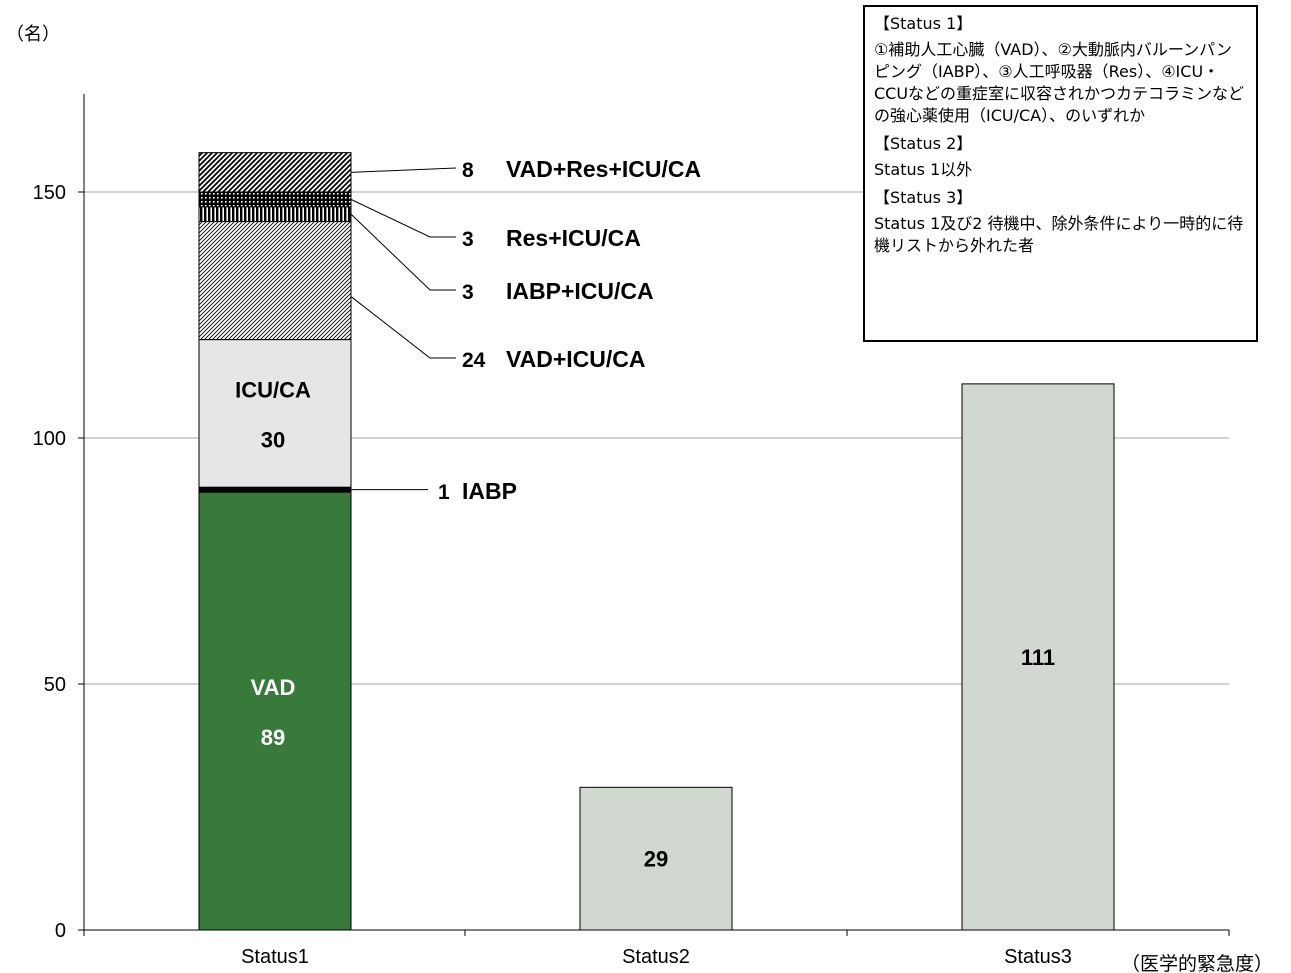 The height and width of the screenshot is (973, 1291). I want to click on callout-name-vad-icu-ca: VAD+ICU/CA, so click(576, 359).